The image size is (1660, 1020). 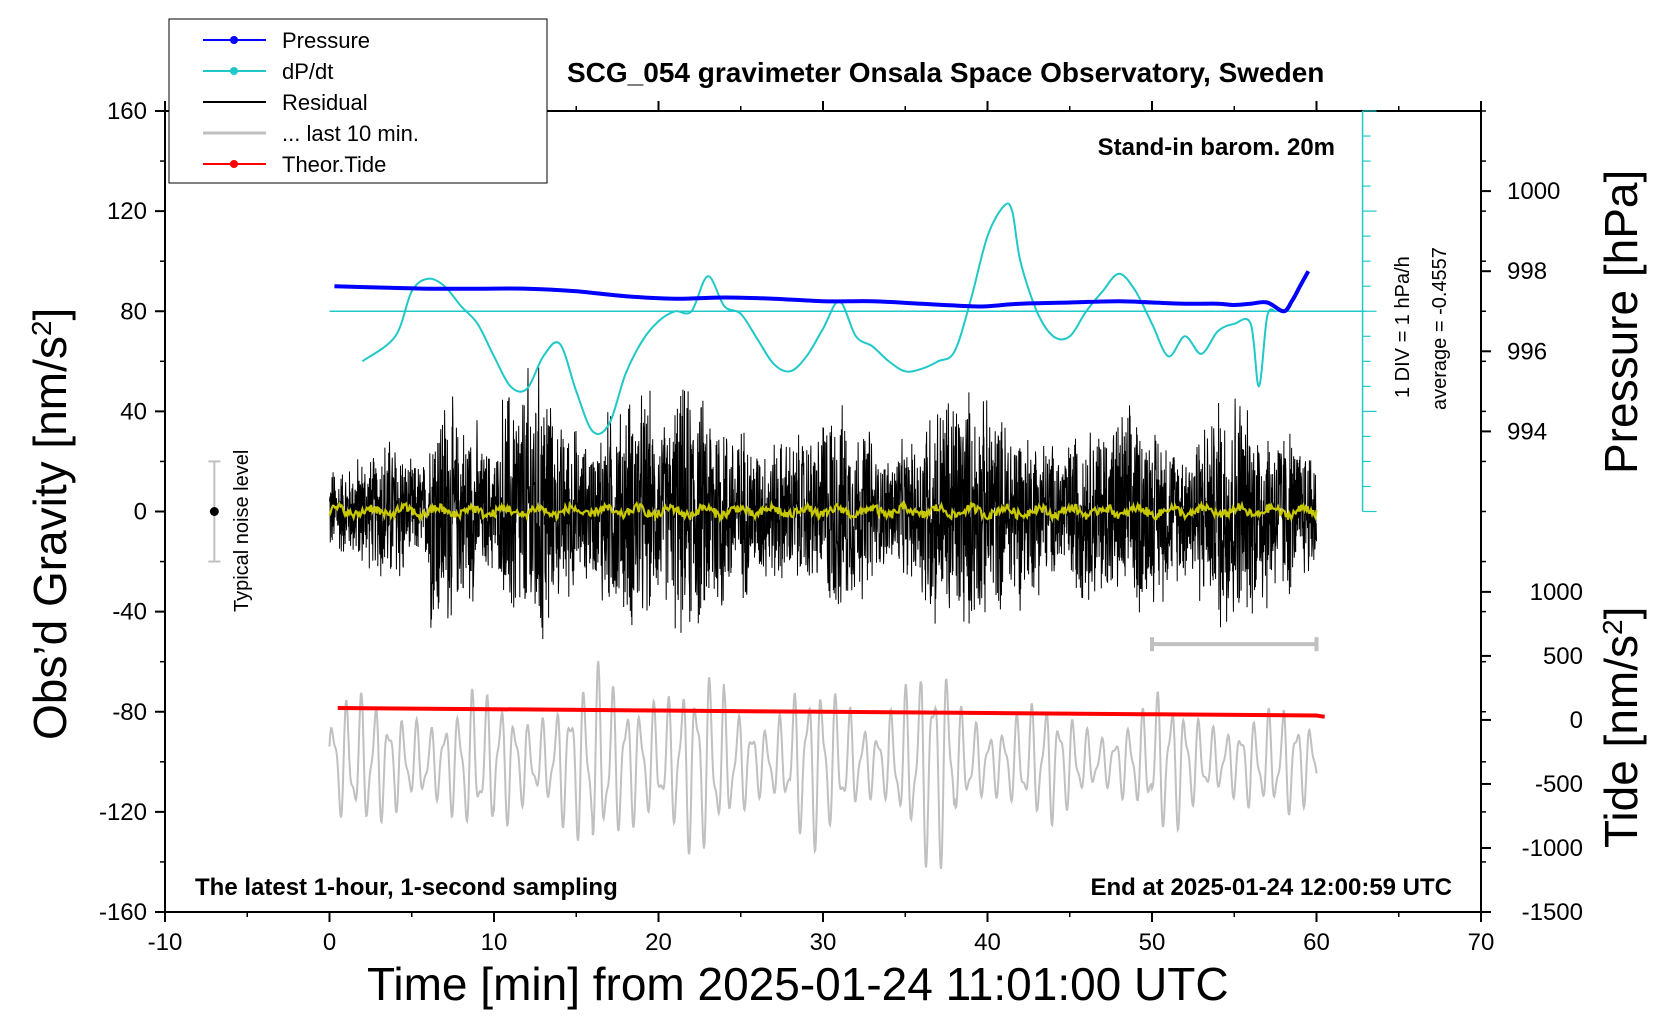 I want to click on y-axis-label-tide-main: Tide [nm/s, so click(x=1621, y=741).